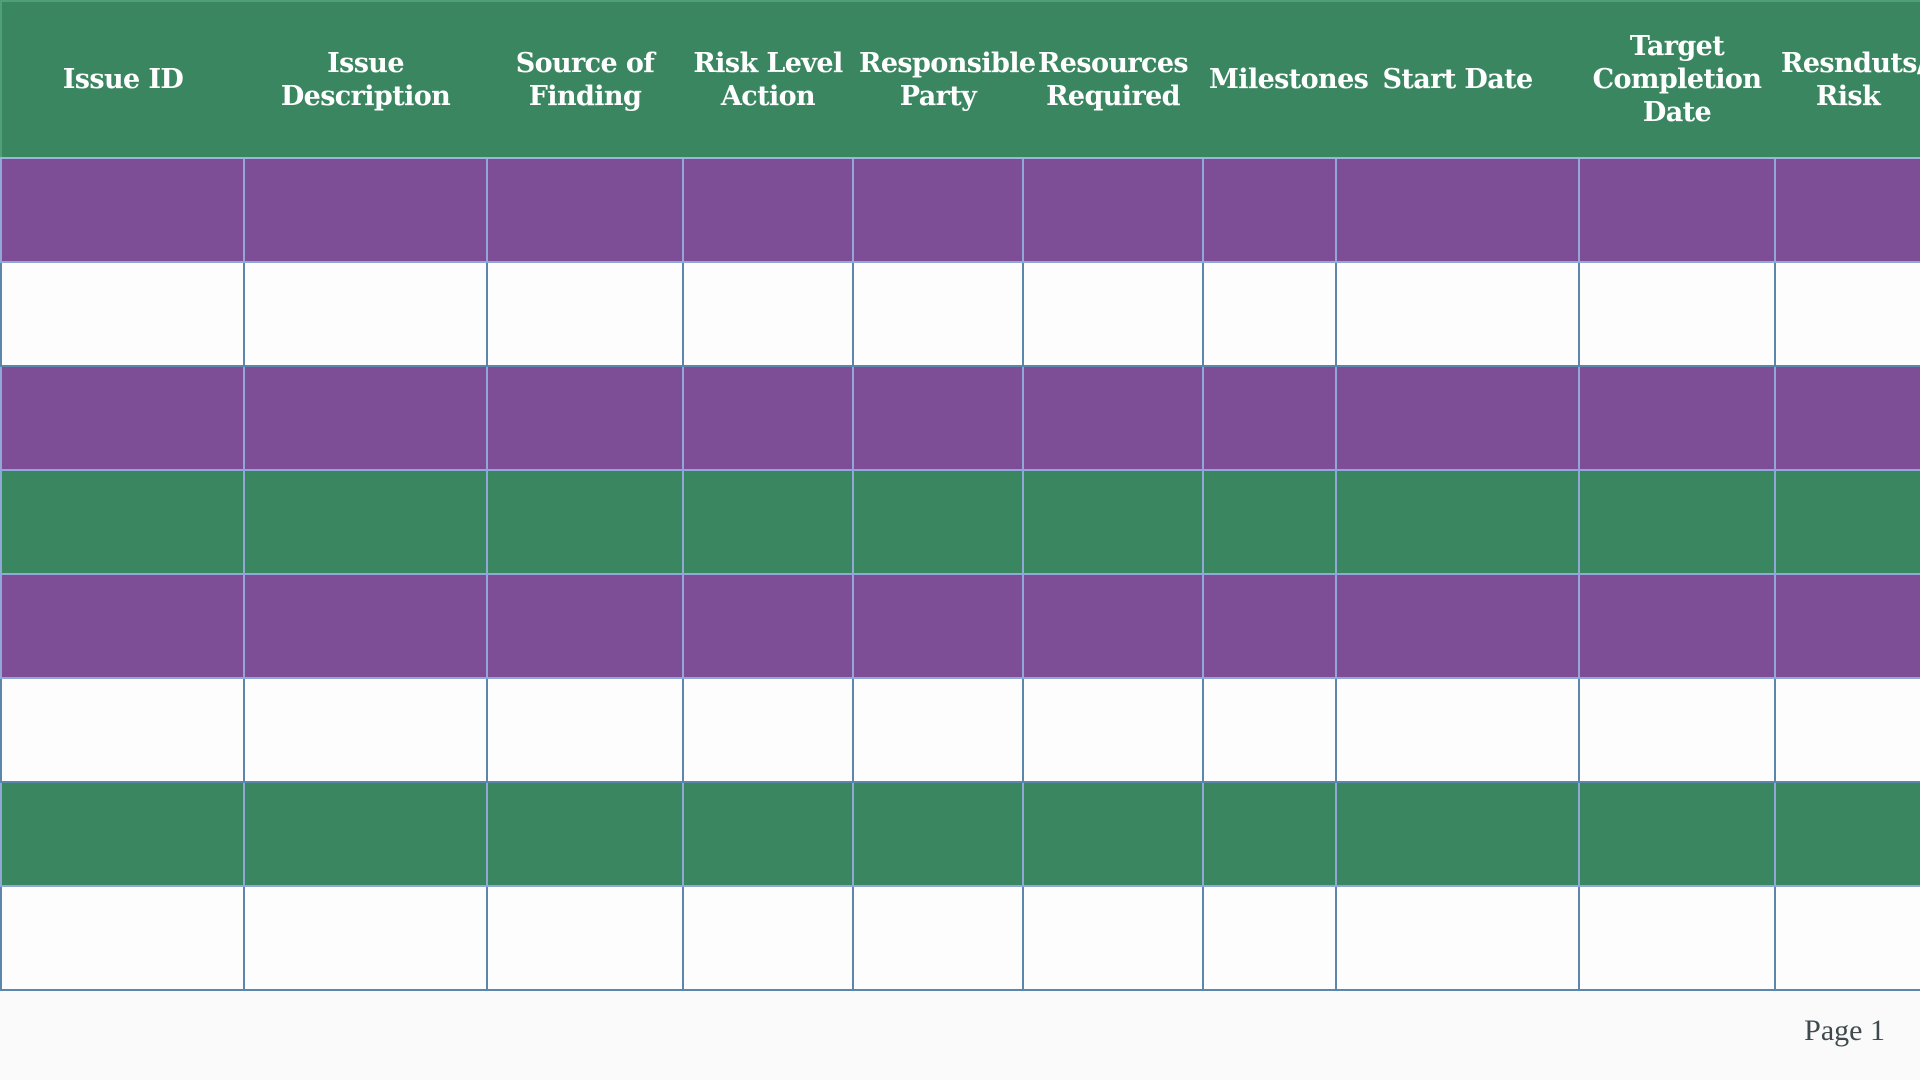 This screenshot has width=1920, height=1080. Describe the element at coordinates (768, 79) in the screenshot. I see `column-header-risk-level-action: Risk Level Action` at that location.